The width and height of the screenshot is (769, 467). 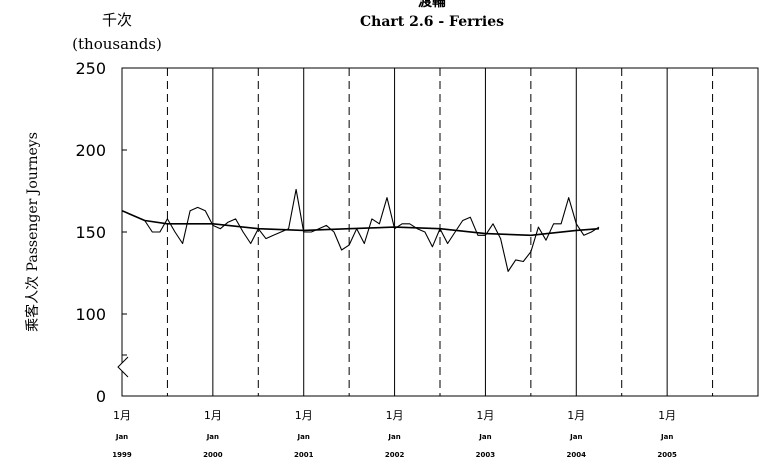 I want to click on y-tick-label: 100, so click(x=90, y=314).